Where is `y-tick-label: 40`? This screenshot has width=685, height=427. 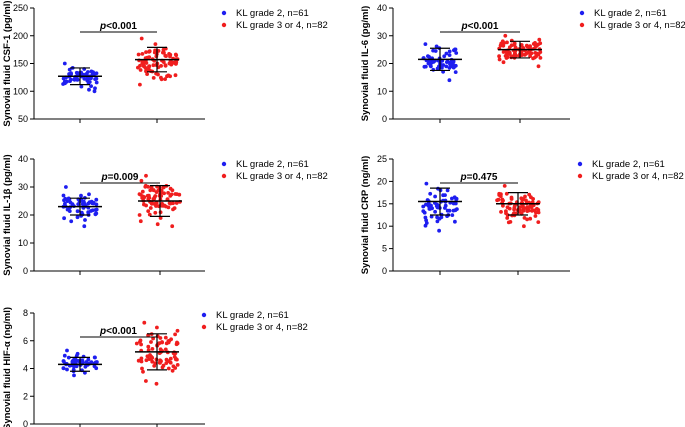 y-tick-label: 40 is located at coordinates (23, 159).